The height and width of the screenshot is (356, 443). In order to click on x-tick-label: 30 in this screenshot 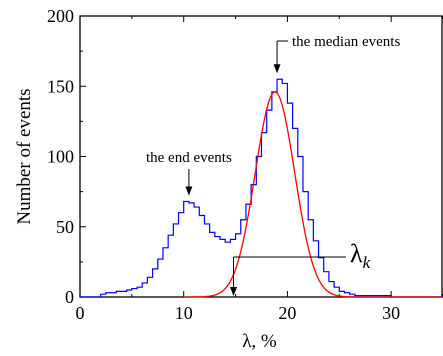, I will do `click(391, 313)`.